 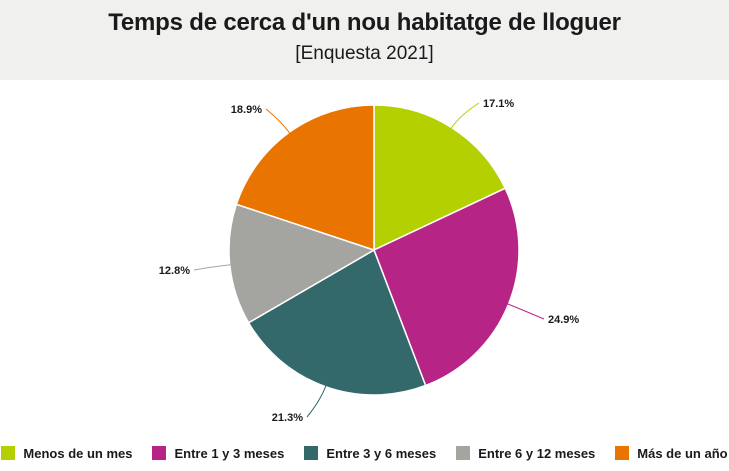 I want to click on legend-item-1: Entre 1 y 3 meses, so click(x=218, y=453).